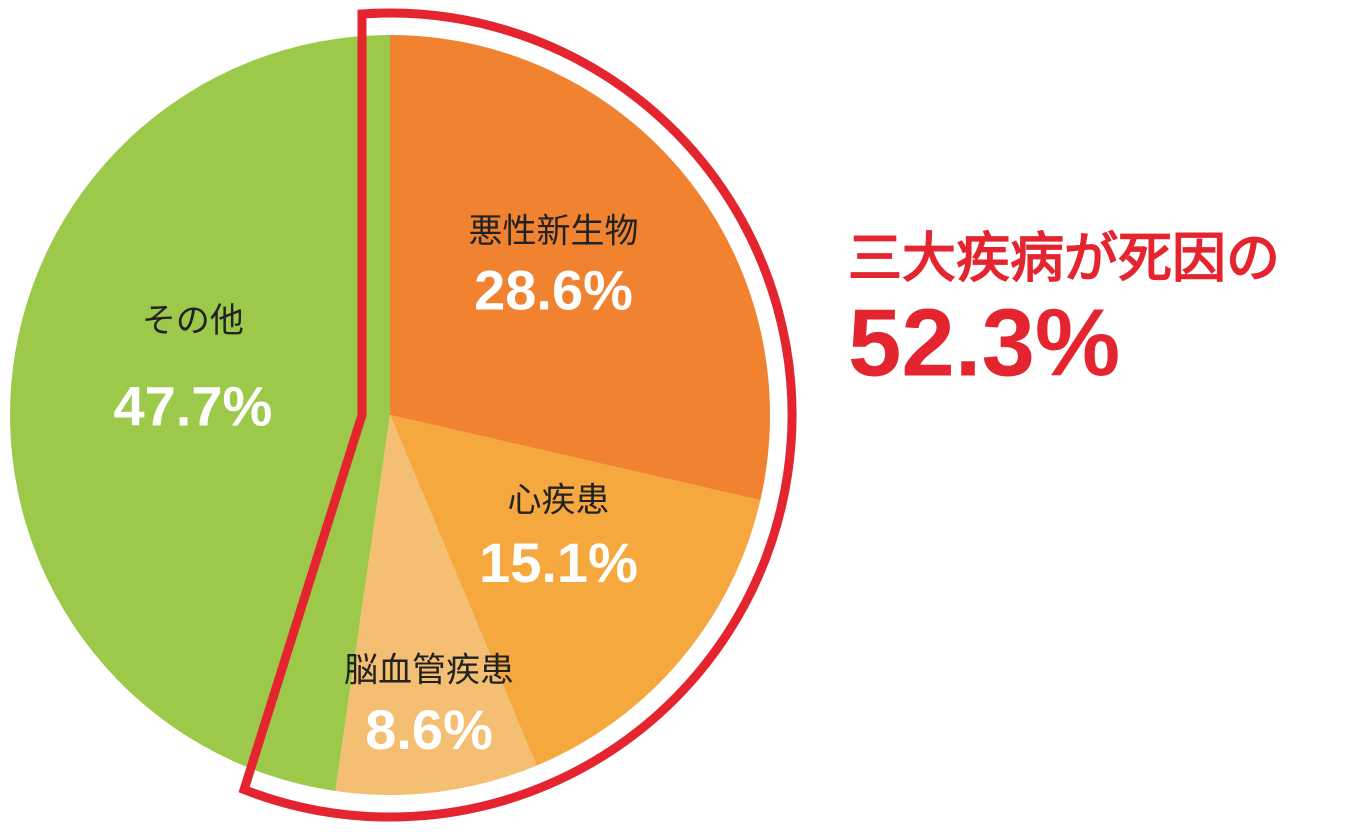 Image resolution: width=1349 pixels, height=832 pixels. I want to click on slice-value: 47.7%, so click(193, 406).